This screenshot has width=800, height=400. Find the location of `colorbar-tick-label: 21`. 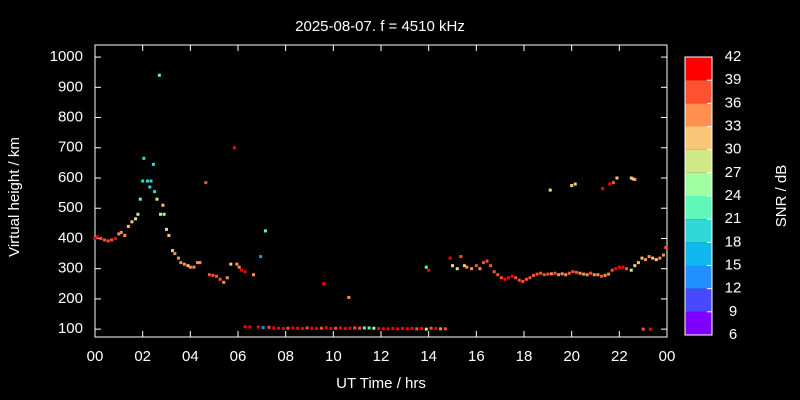

colorbar-tick-label: 21 is located at coordinates (733, 218).